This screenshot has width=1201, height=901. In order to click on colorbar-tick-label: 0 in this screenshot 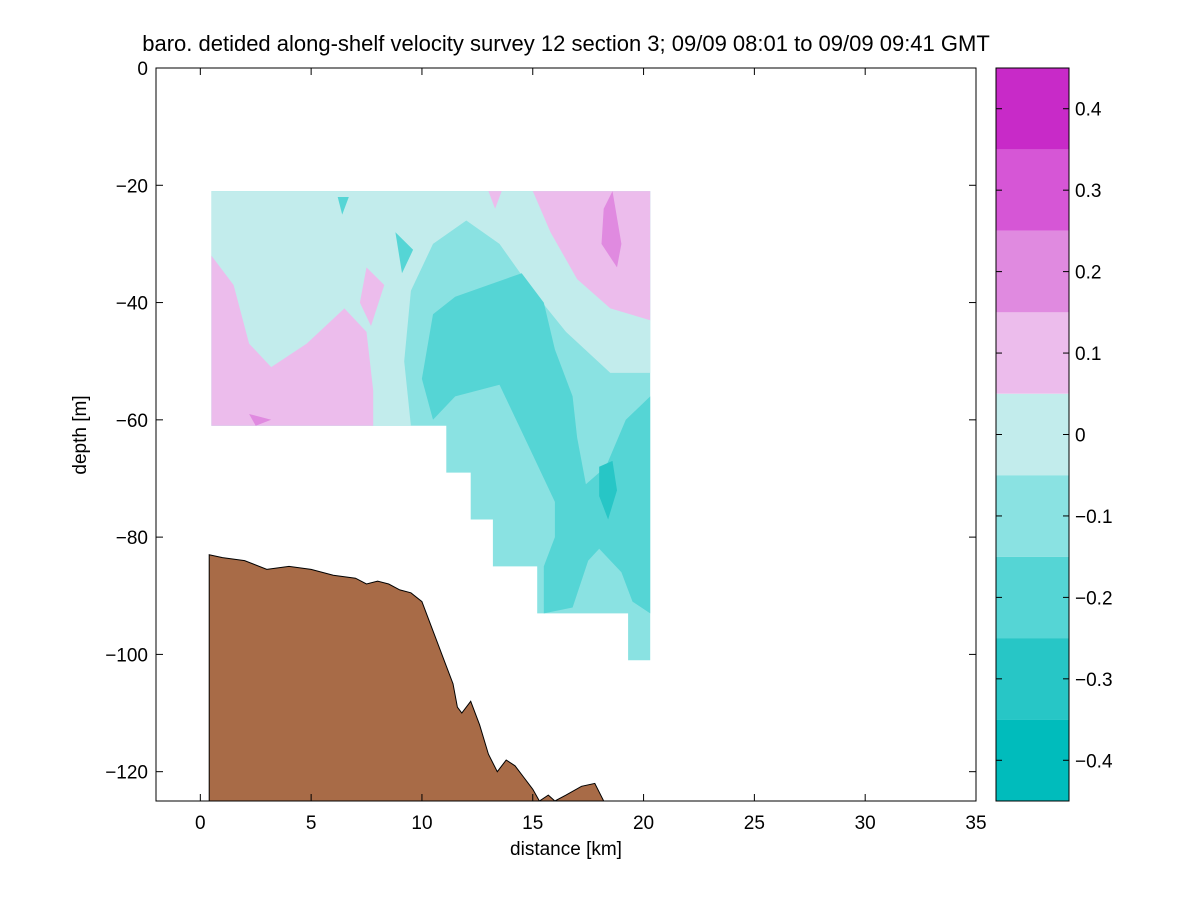, I will do `click(1080, 436)`.